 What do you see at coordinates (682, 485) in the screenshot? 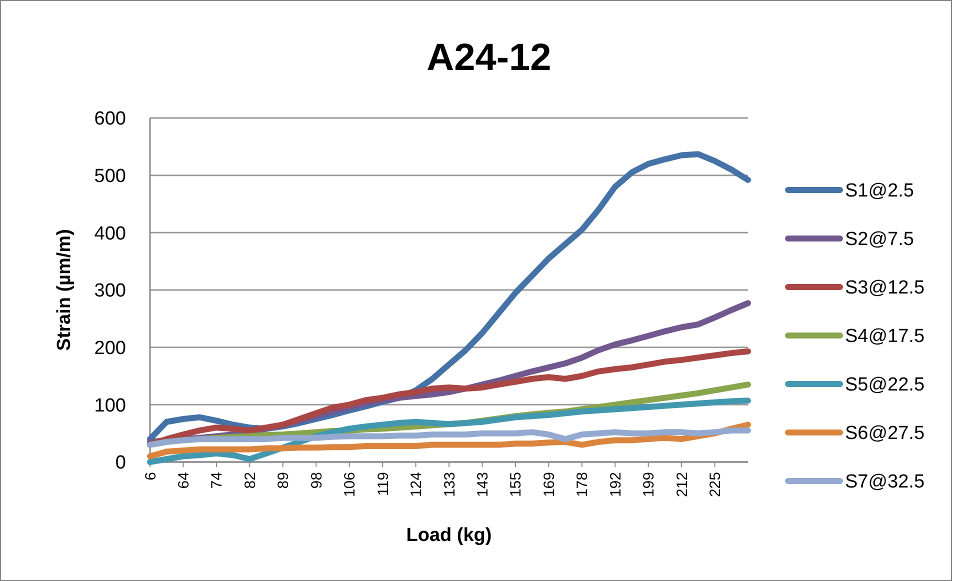
I see `x-tick-label: 212` at bounding box center [682, 485].